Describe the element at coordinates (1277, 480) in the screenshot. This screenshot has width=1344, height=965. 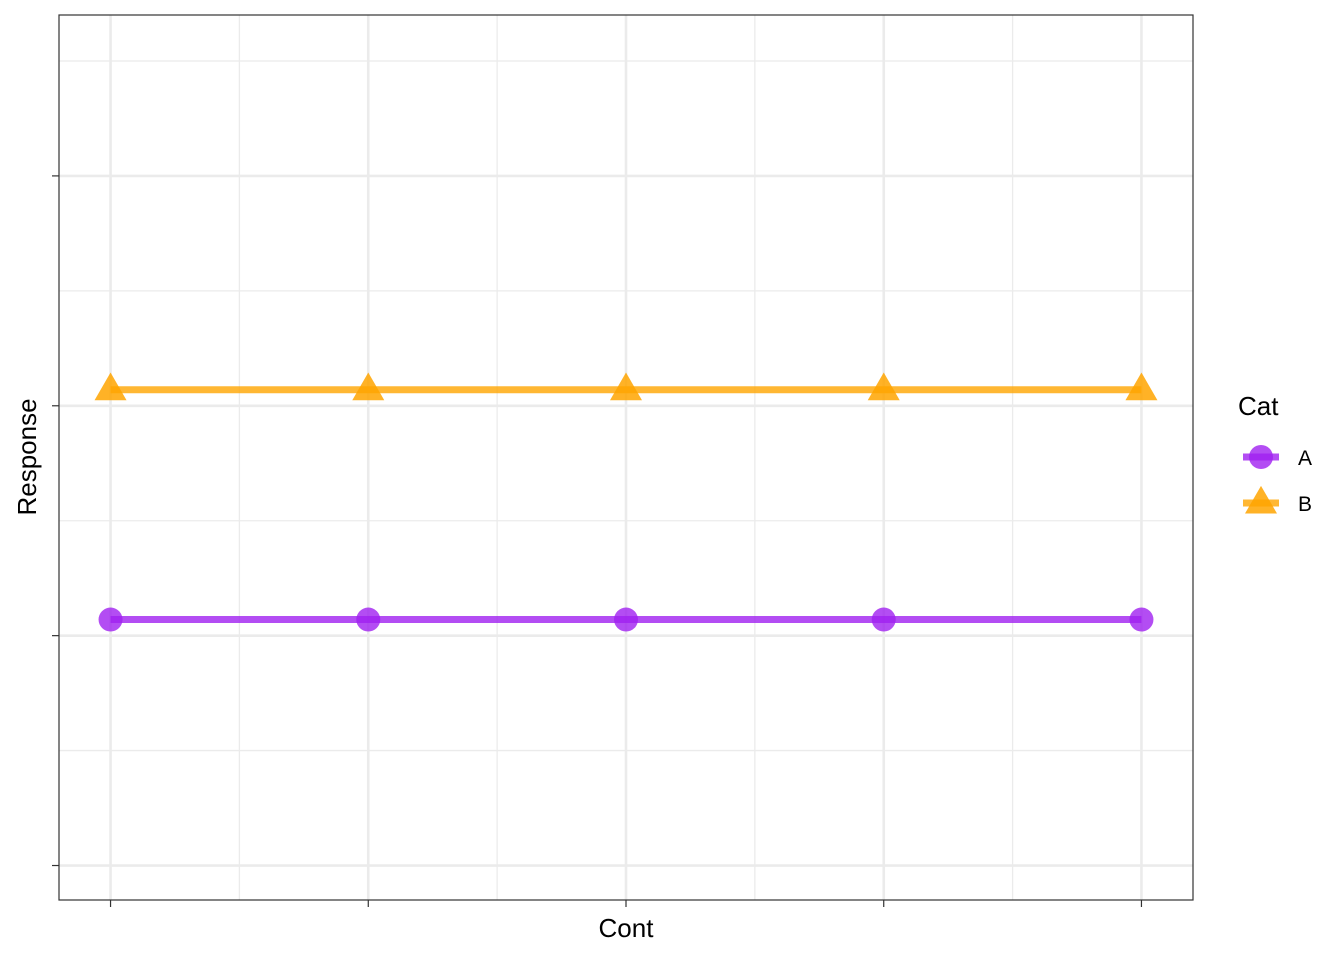
I see `legend-items: AB` at that location.